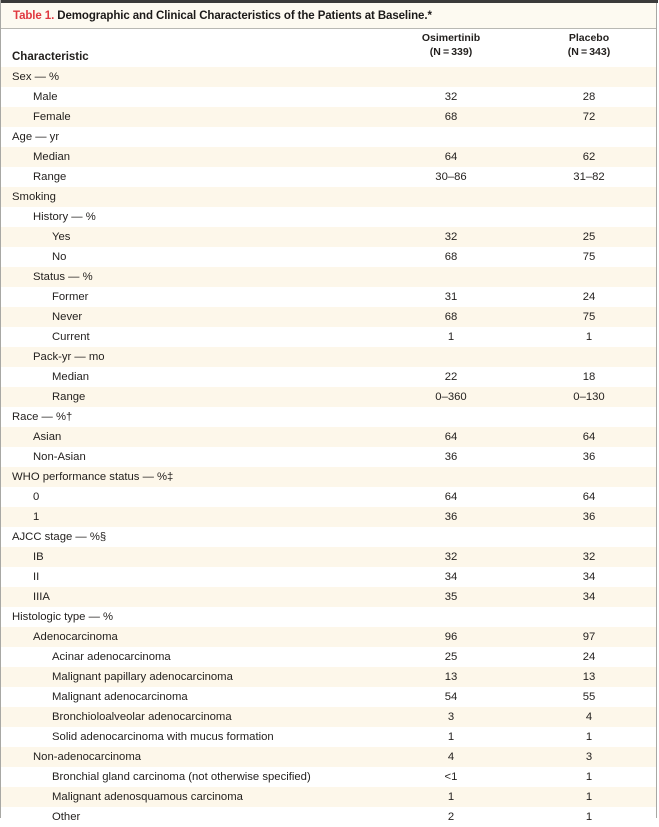 The width and height of the screenshot is (659, 827). I want to click on row-value-placebo: 31–82, so click(589, 177).